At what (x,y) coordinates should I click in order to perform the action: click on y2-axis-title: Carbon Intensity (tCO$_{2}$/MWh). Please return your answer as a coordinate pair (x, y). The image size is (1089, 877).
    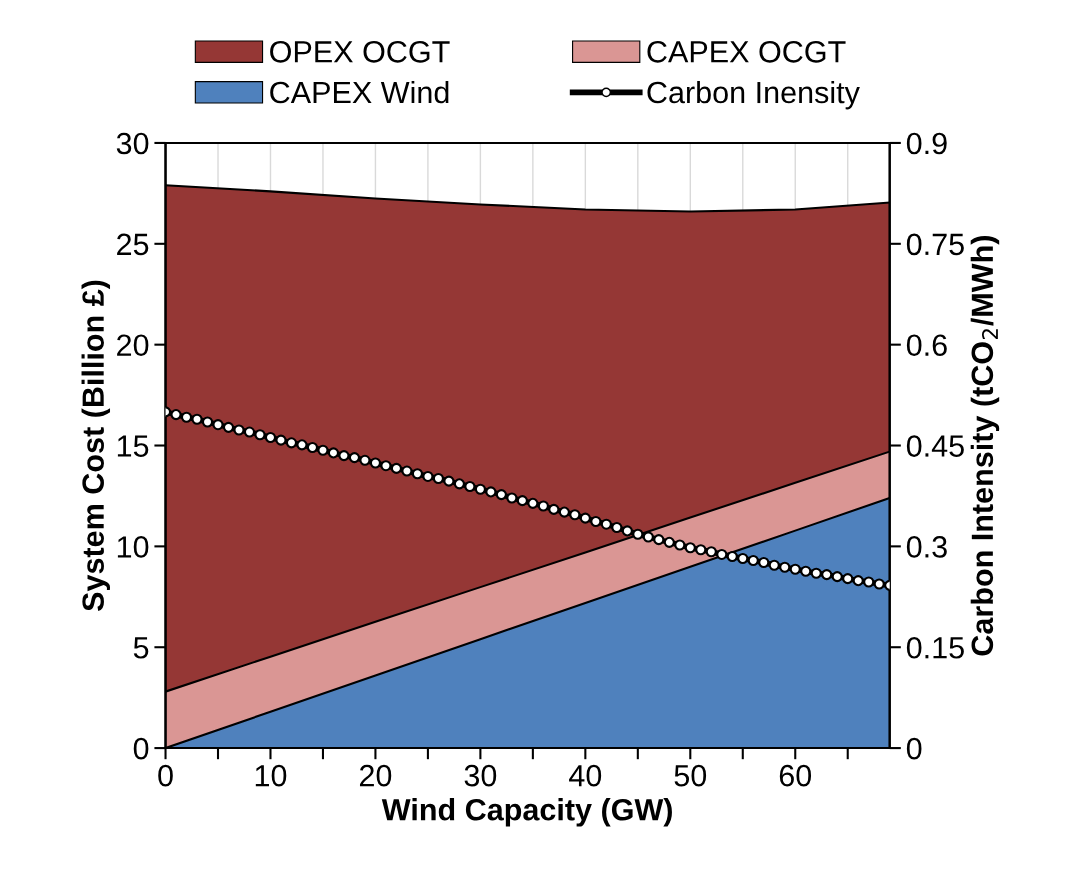
    Looking at the image, I should click on (985, 446).